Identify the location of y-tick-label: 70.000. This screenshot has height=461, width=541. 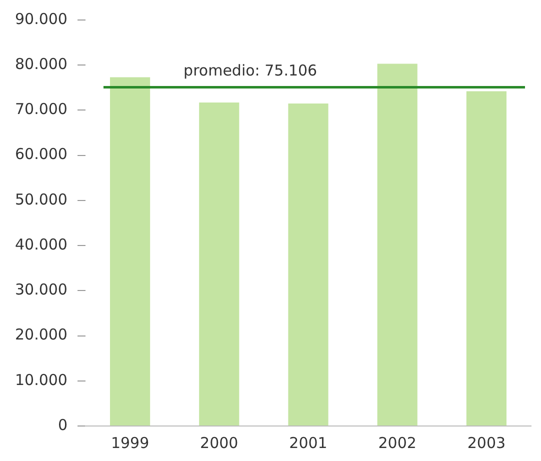
(41, 109).